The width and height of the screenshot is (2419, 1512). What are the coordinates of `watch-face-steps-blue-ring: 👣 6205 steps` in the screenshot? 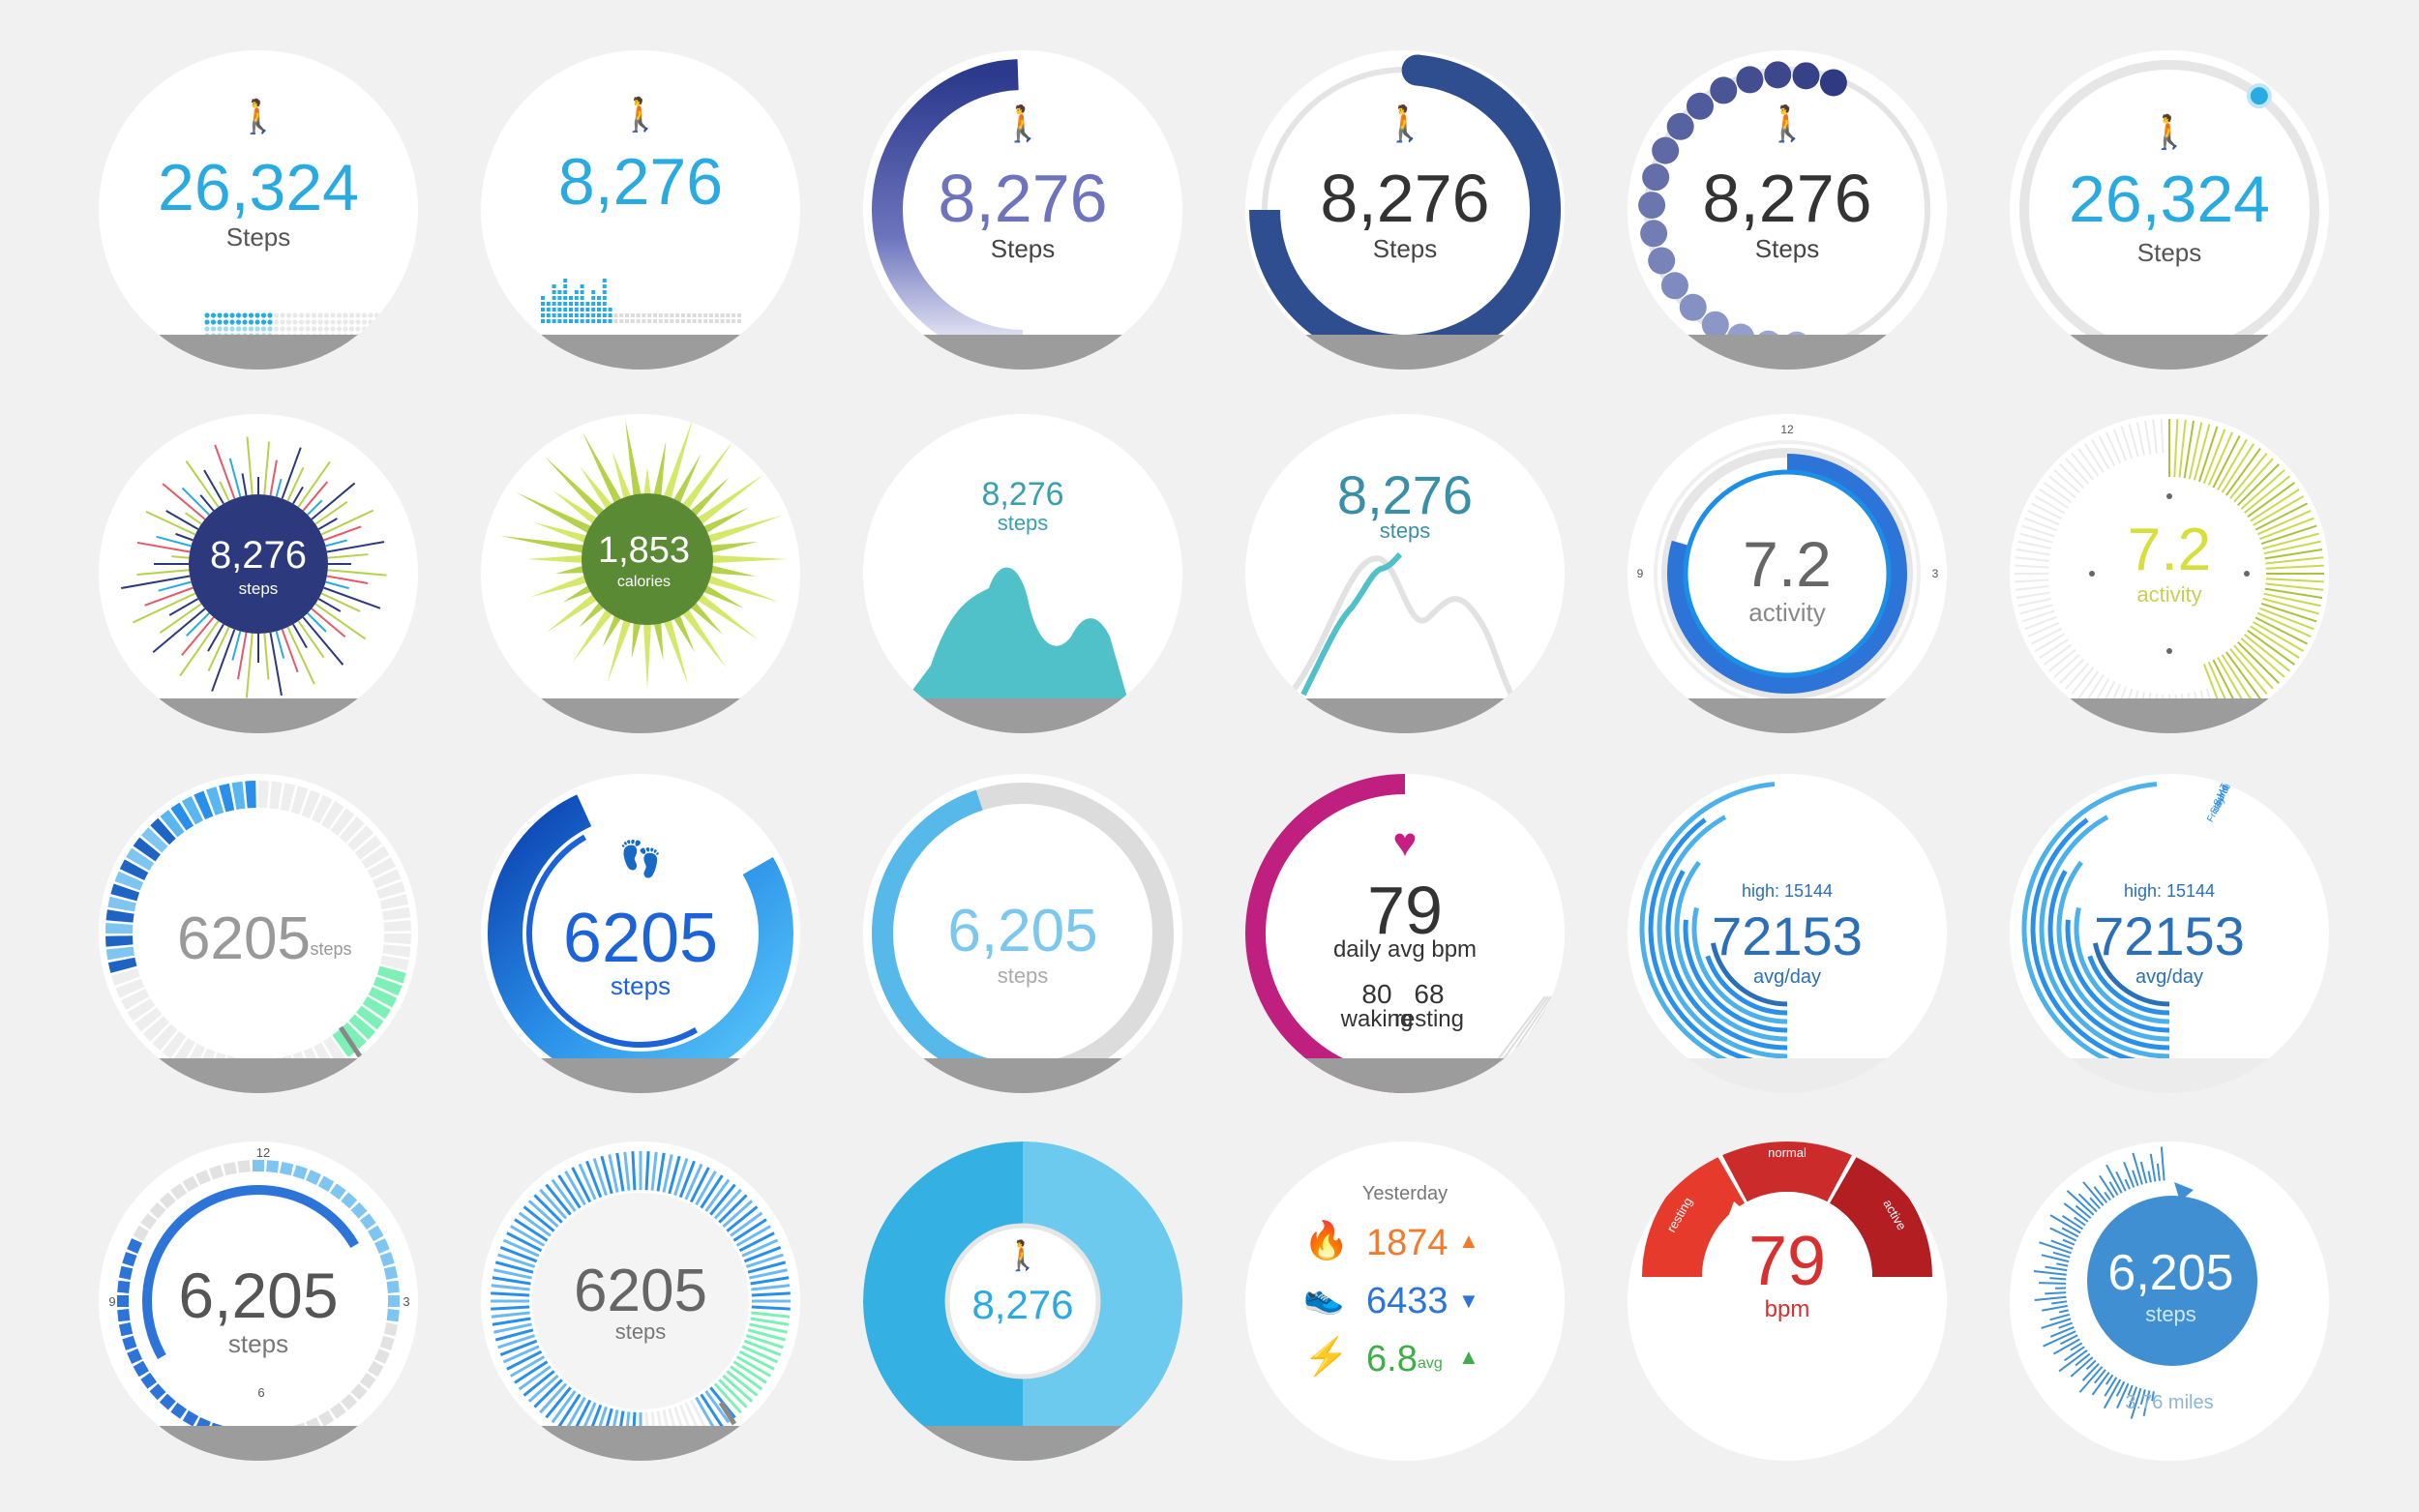 It's located at (641, 933).